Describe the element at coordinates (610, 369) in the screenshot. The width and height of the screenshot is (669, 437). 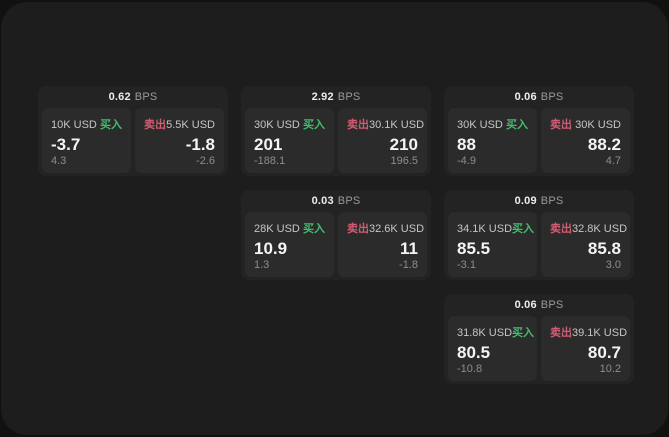
I see `sell-delta: 10.2` at that location.